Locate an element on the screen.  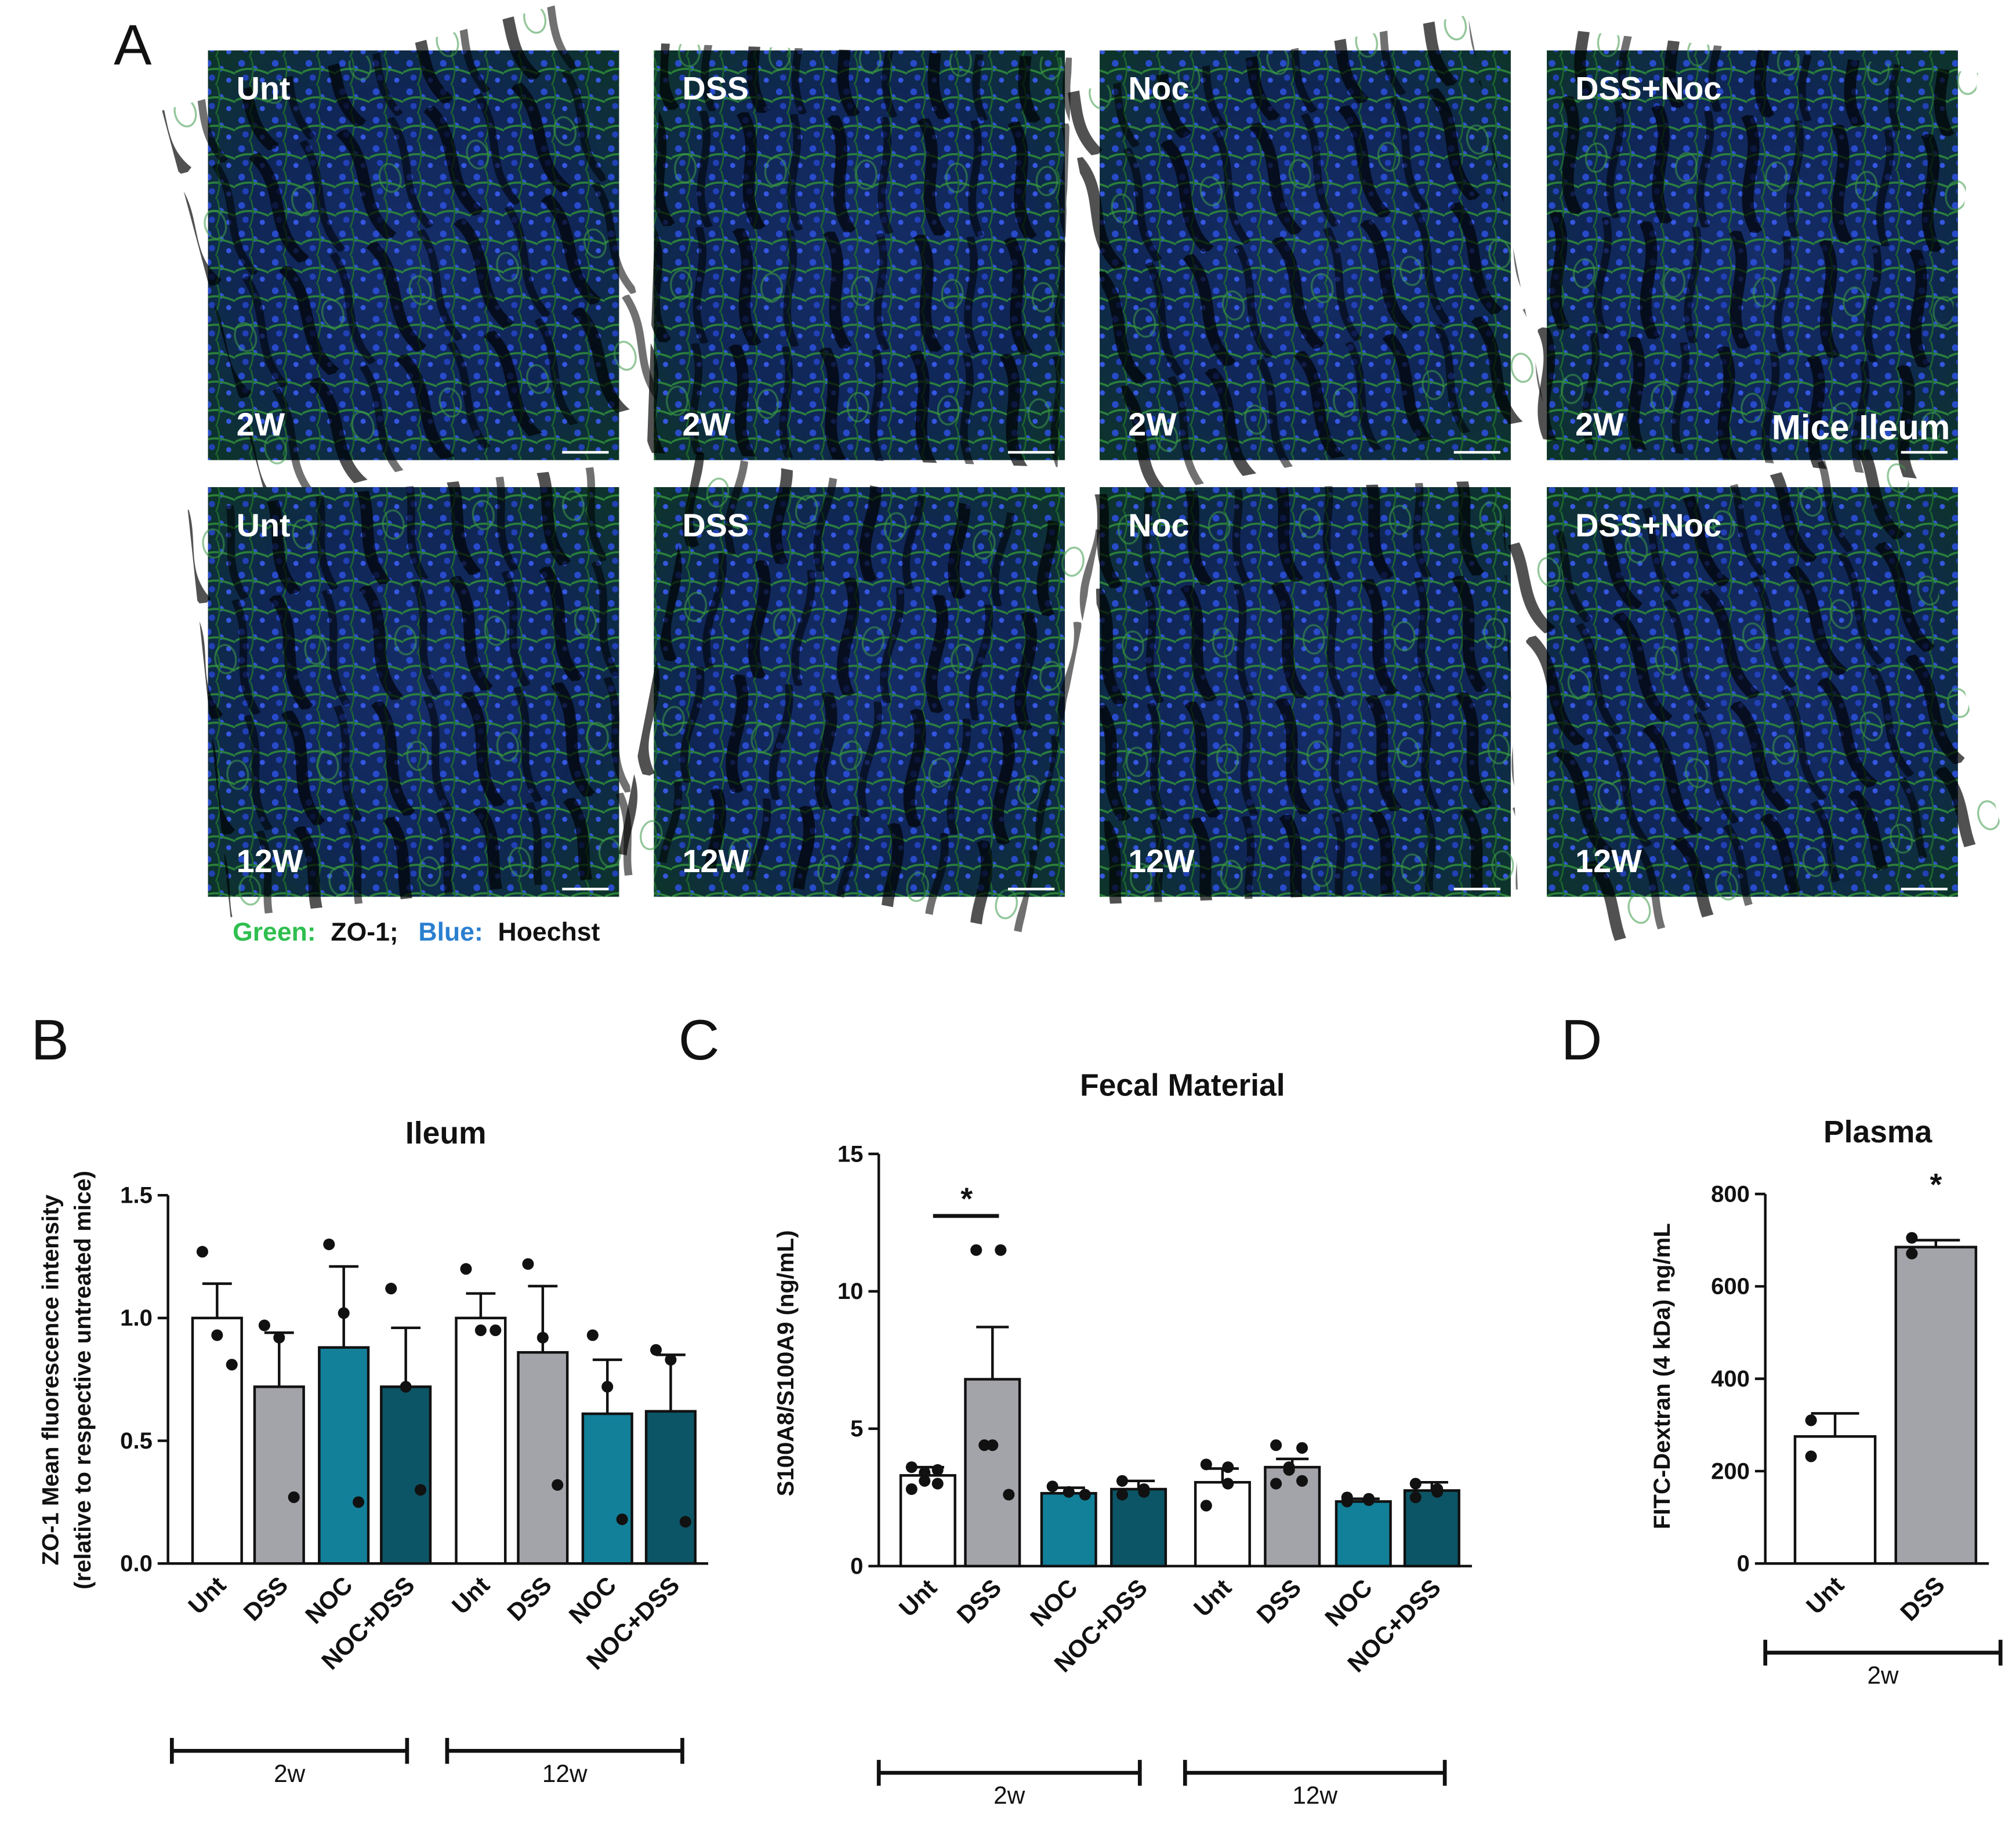
time-label: 2W is located at coordinates (1599, 424).